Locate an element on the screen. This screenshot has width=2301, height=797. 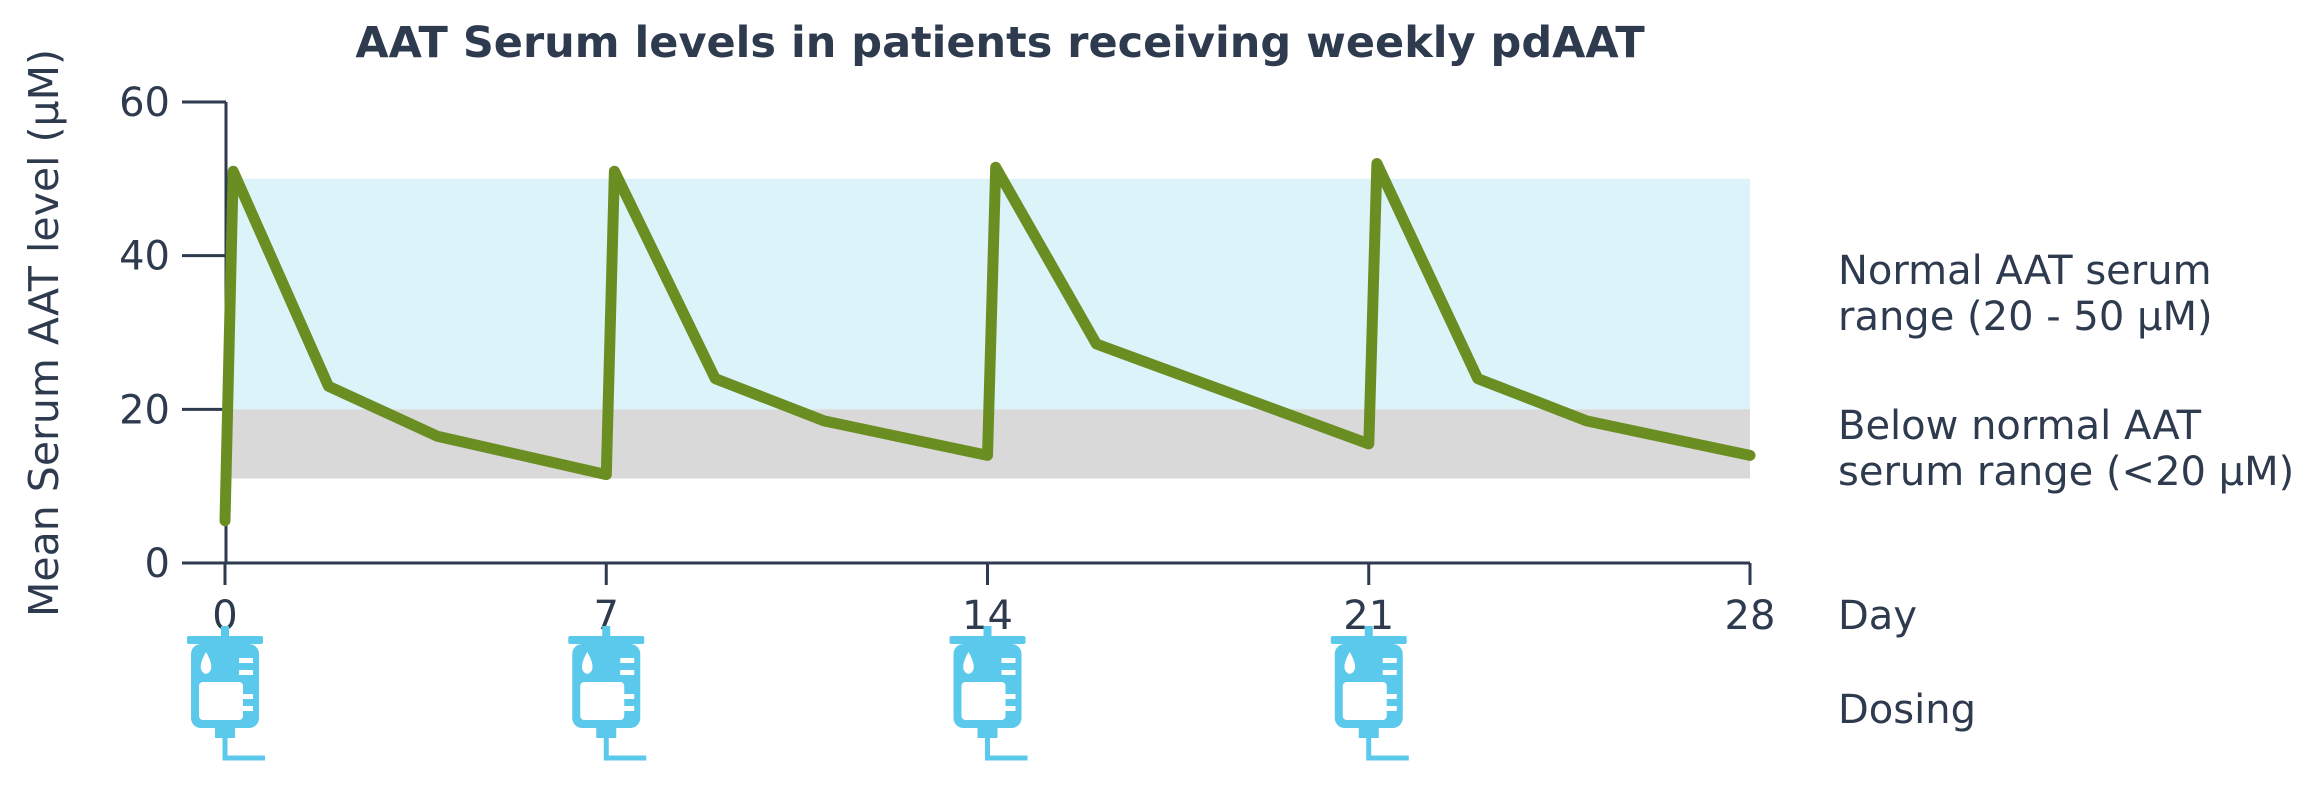
below-normal-range-label-line: Below normal AAT is located at coordinates (2020, 426).